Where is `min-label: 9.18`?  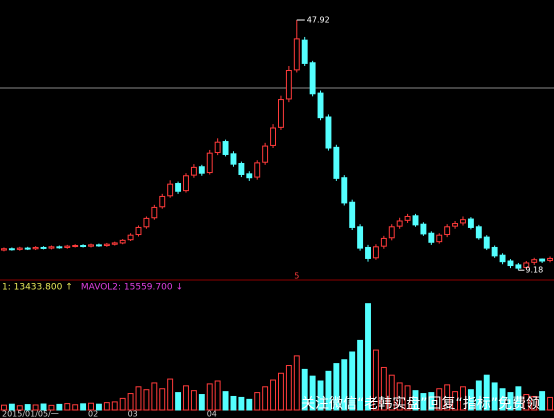 min-label: 9.18 is located at coordinates (534, 270).